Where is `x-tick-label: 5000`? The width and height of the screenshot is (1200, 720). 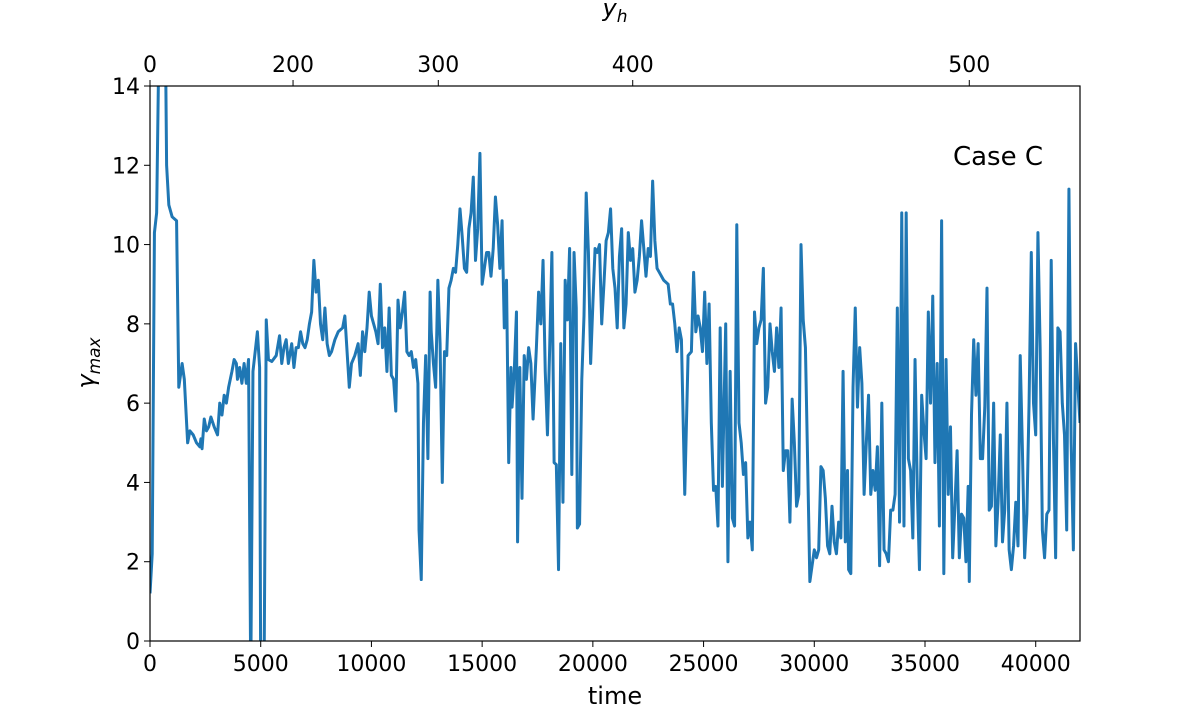
x-tick-label: 5000 is located at coordinates (261, 664).